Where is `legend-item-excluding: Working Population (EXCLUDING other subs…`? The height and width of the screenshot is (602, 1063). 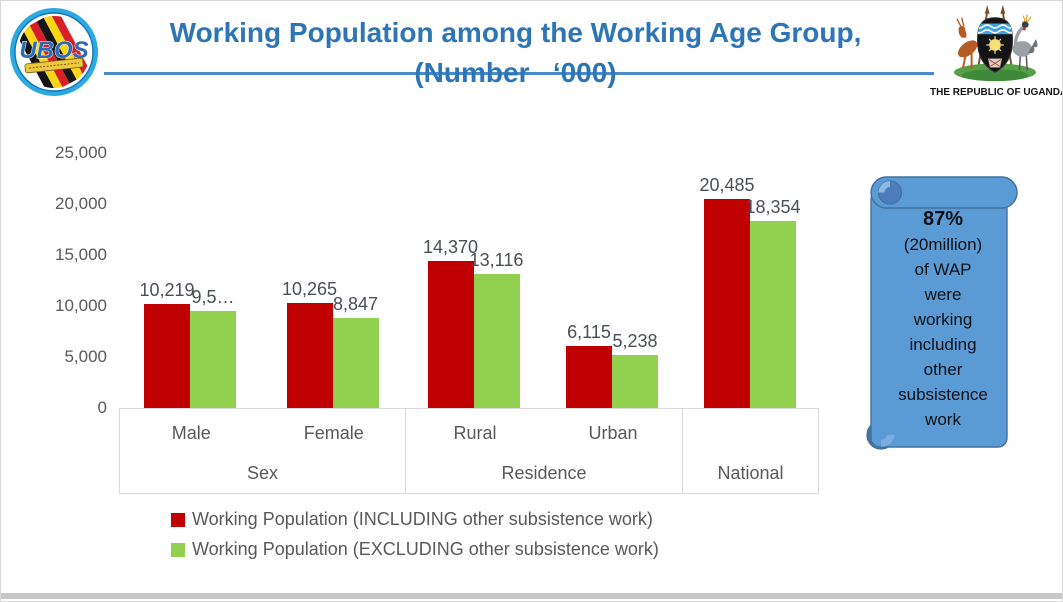 legend-item-excluding: Working Population (EXCLUDING other subs… is located at coordinates (415, 549).